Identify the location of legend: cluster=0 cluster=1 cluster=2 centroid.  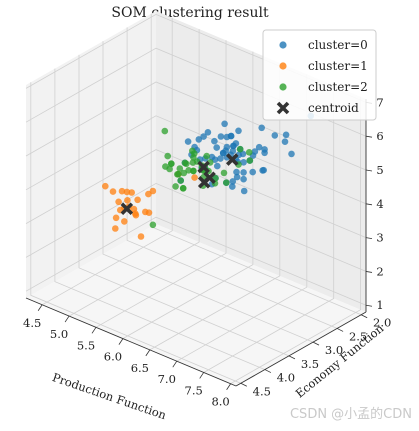
(319, 75).